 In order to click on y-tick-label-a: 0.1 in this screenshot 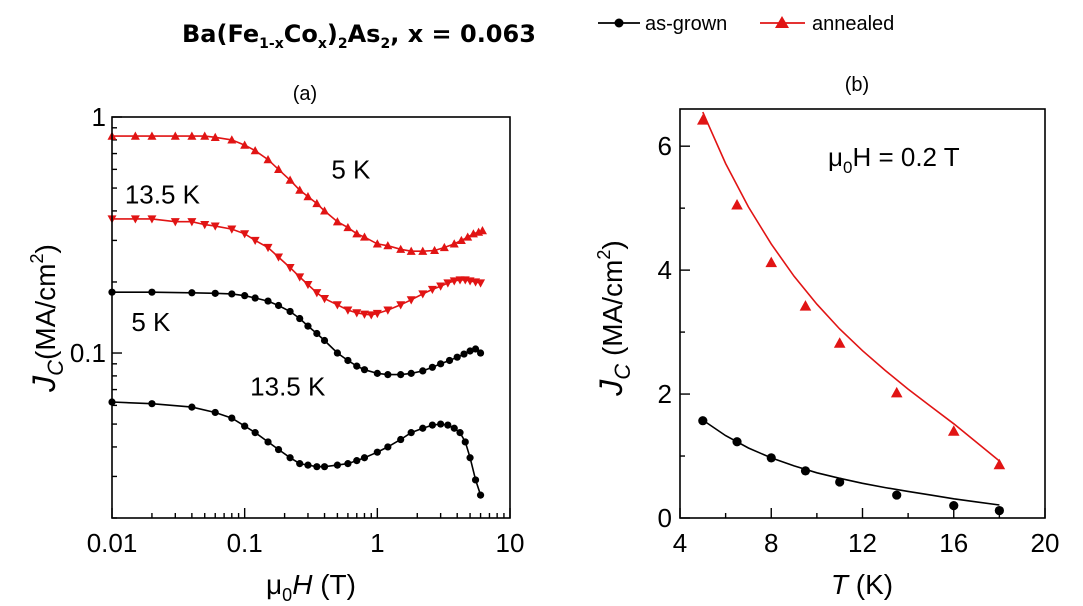, I will do `click(88, 353)`.